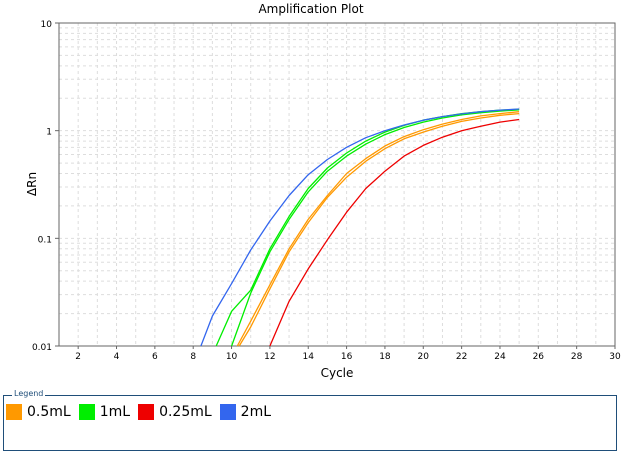 The image size is (623, 456). What do you see at coordinates (461, 357) in the screenshot?
I see `x-tick-label: 22` at bounding box center [461, 357].